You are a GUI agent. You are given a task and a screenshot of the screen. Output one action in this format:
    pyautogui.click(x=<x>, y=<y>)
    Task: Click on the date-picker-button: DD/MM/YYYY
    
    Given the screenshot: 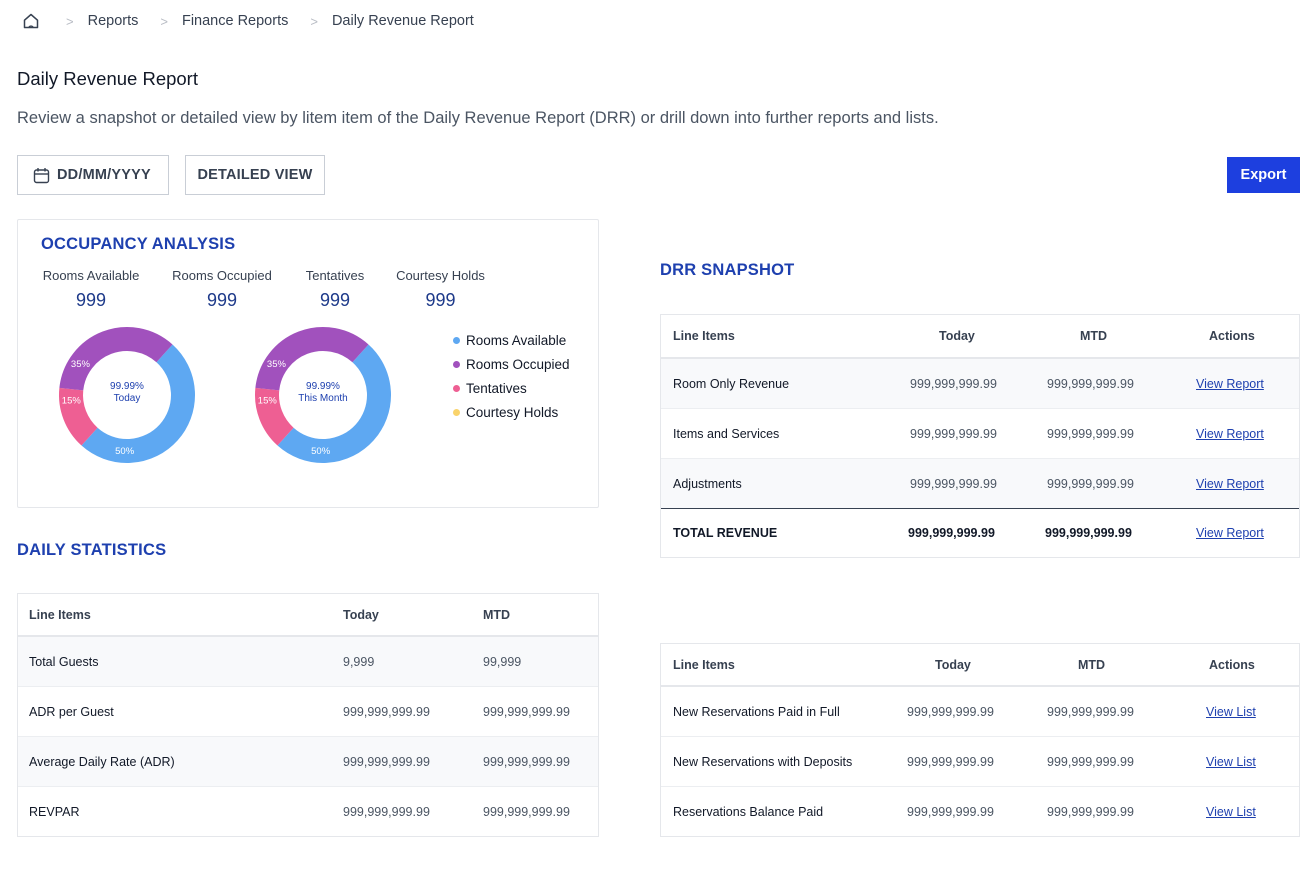 What is the action you would take?
    pyautogui.click(x=93, y=175)
    